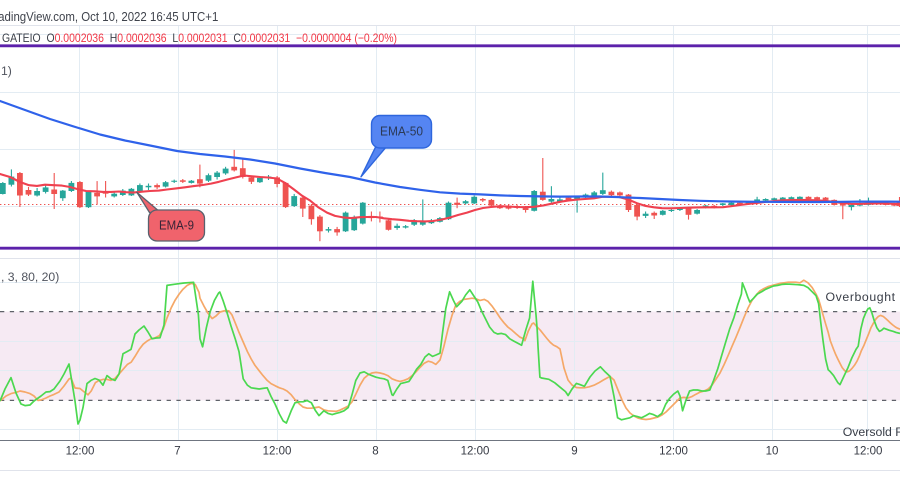 Image resolution: width=900 pixels, height=500 pixels. Describe the element at coordinates (871, 432) in the screenshot. I see `svg-text: Oversold Re` at that location.